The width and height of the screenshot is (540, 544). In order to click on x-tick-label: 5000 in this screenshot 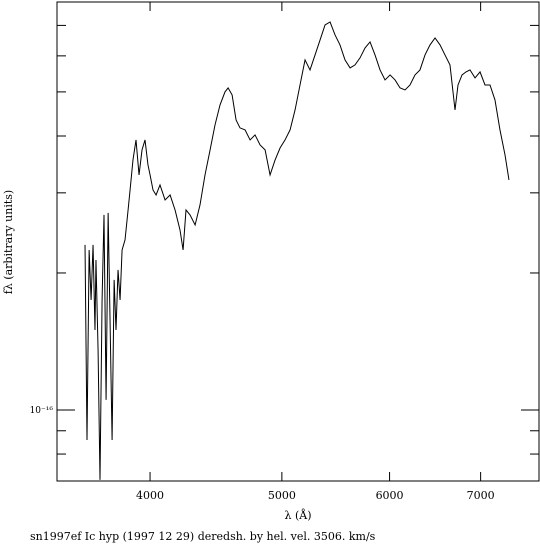, I will do `click(282, 495)`.